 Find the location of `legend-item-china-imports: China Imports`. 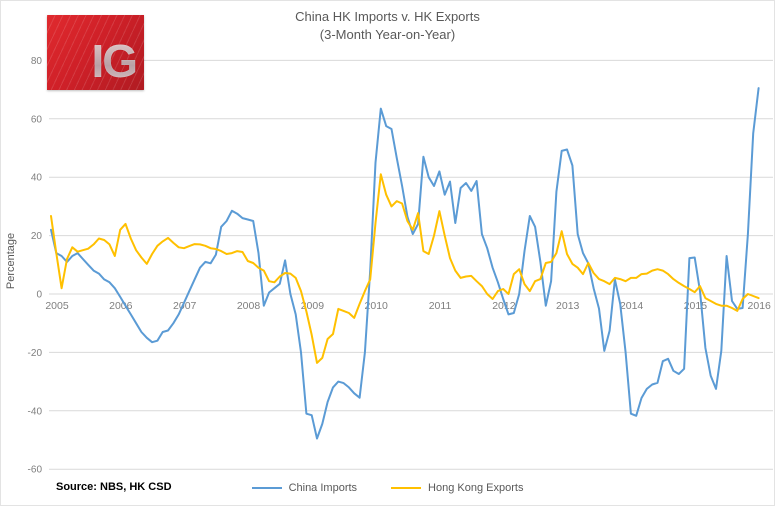

legend-item-china-imports: China Imports is located at coordinates (304, 488).